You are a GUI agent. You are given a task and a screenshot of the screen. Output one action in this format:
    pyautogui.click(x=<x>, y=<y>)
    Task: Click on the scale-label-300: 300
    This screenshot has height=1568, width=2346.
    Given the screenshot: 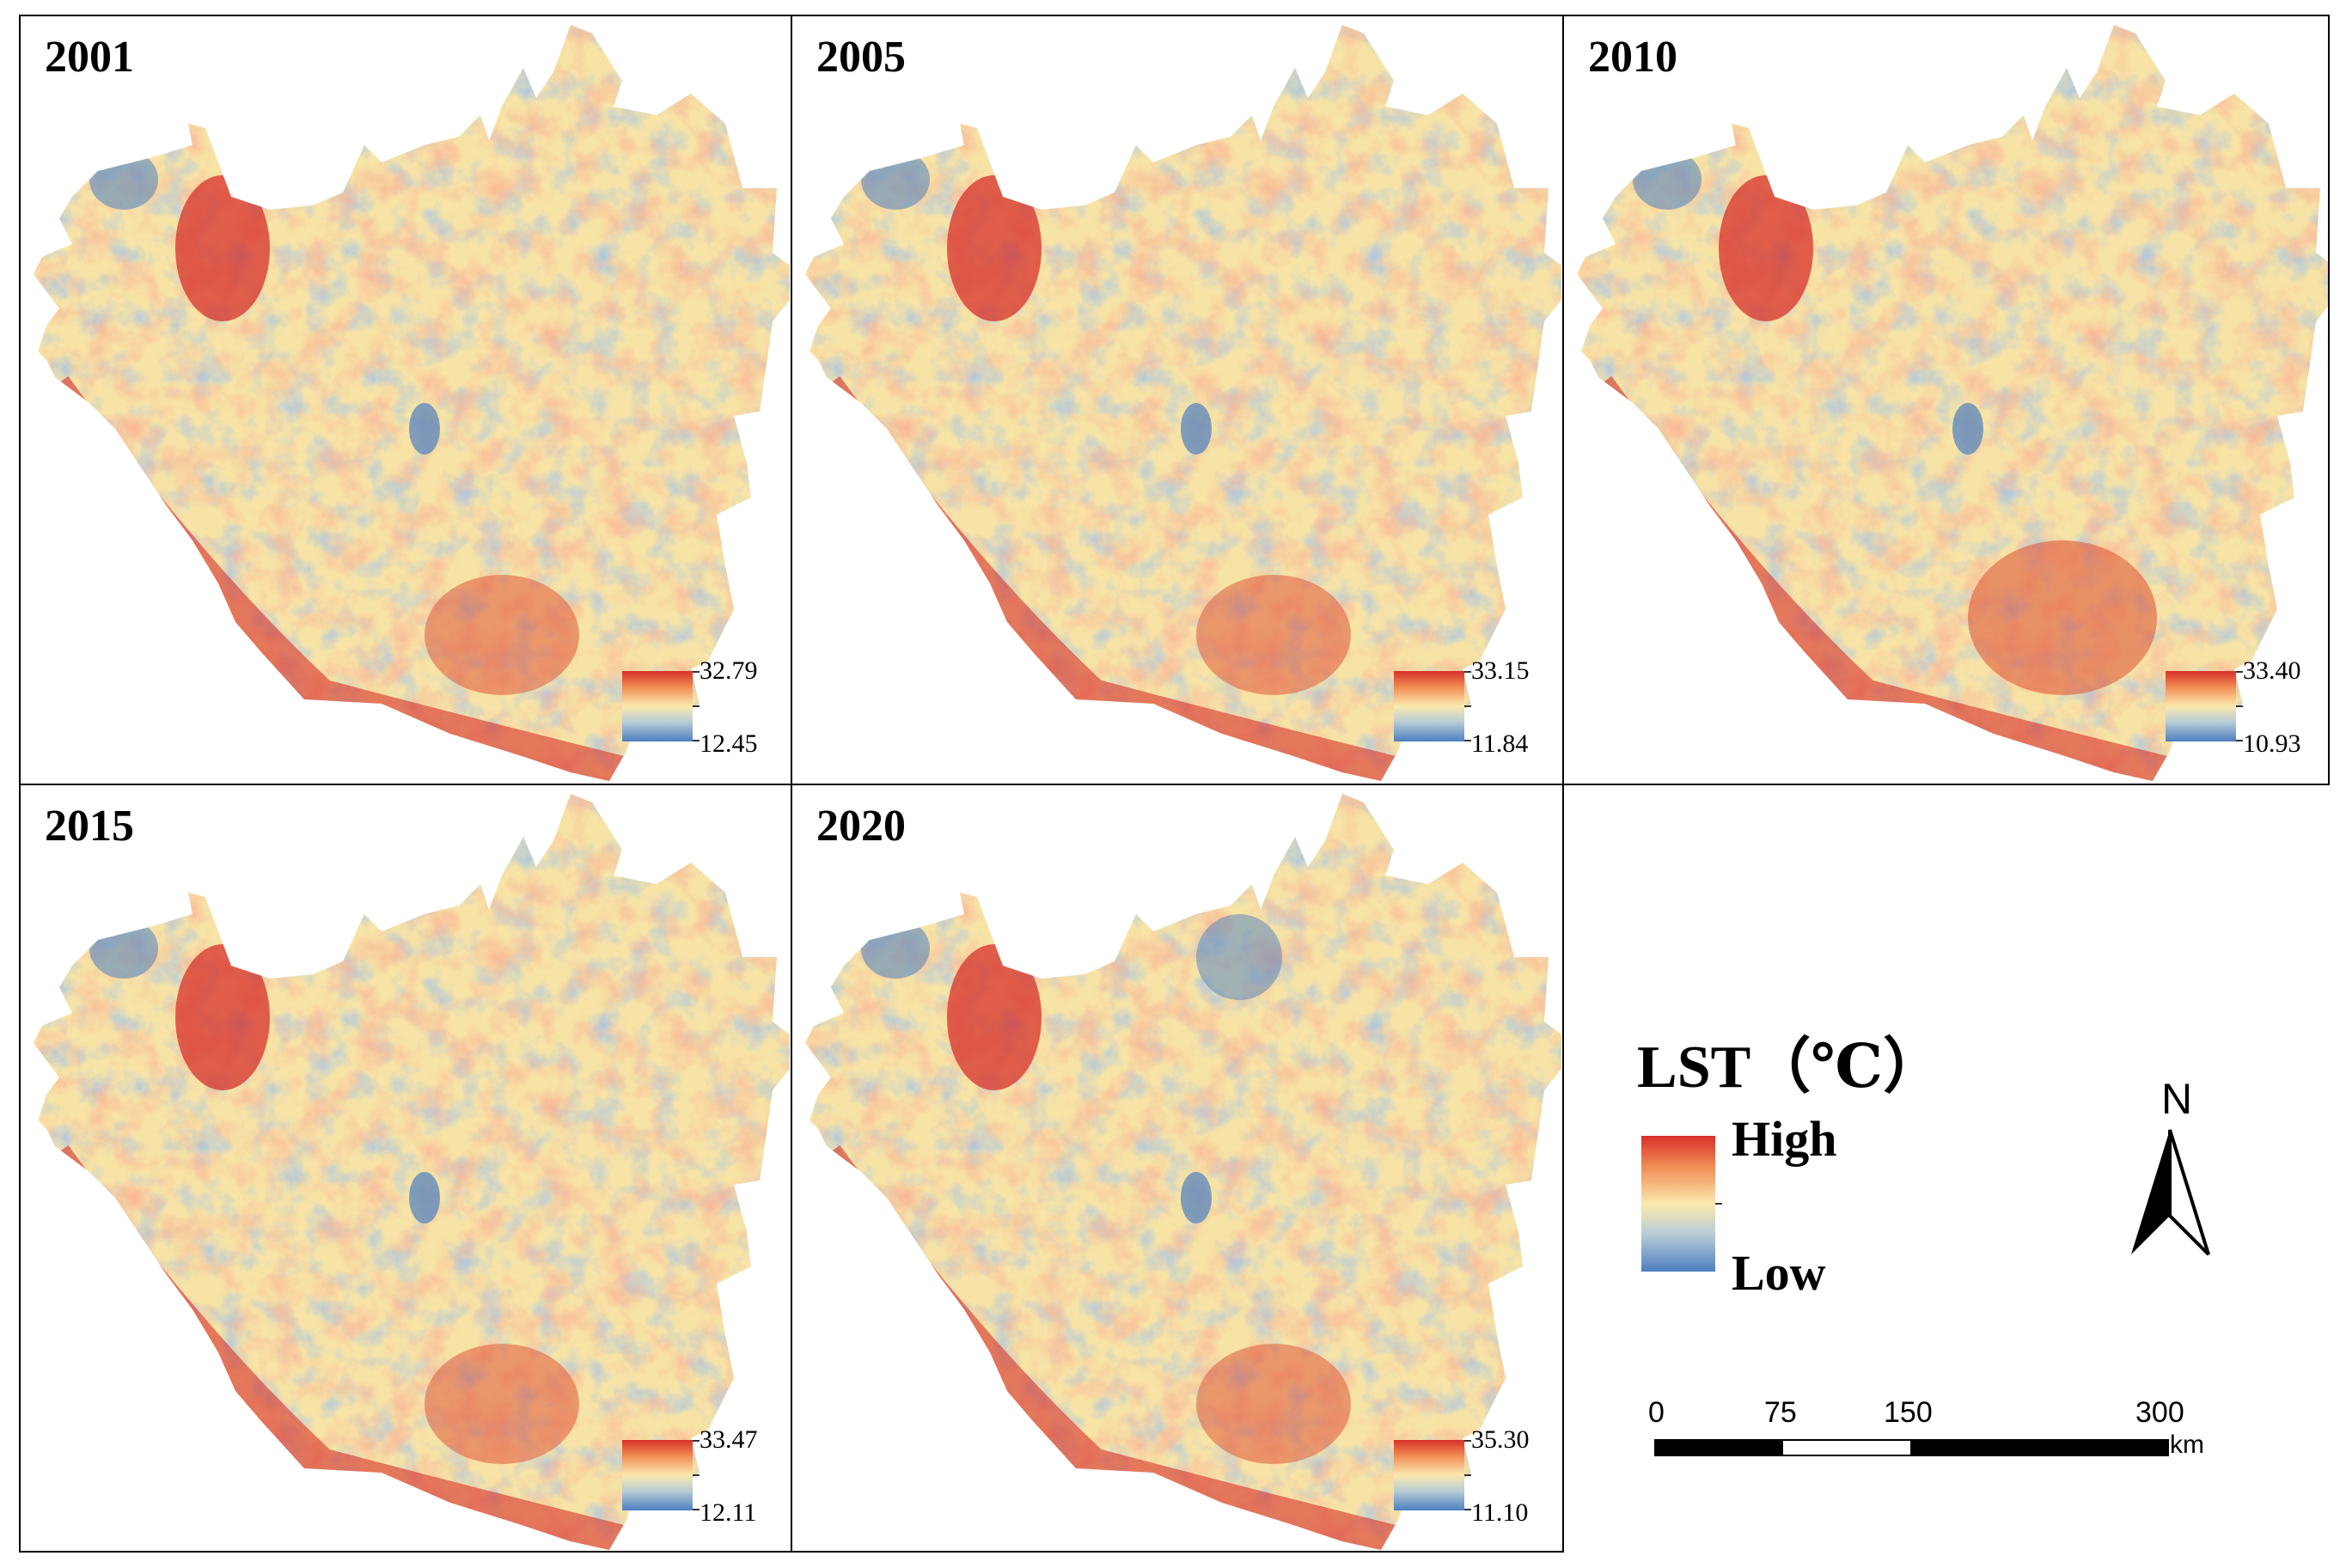 What is the action you would take?
    pyautogui.click(x=2159, y=1412)
    